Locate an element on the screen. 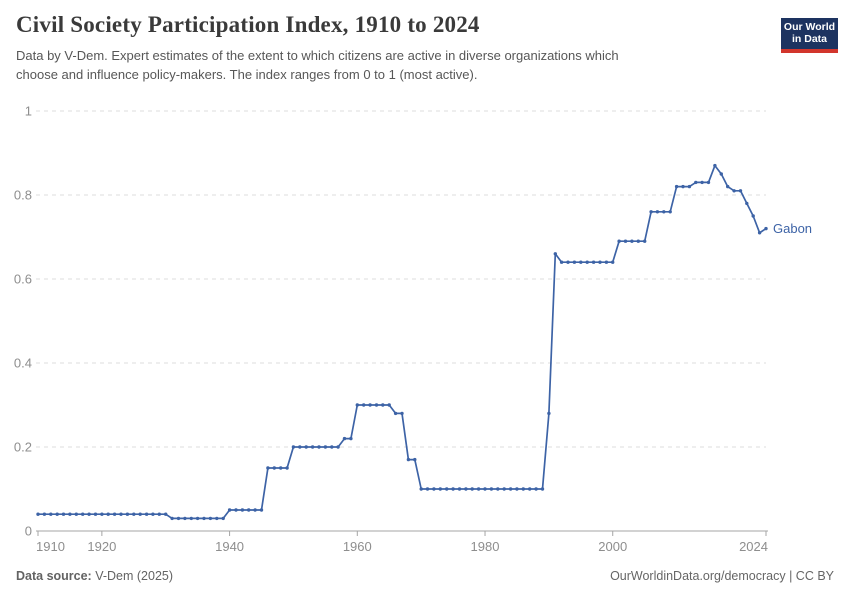 This screenshot has height=600, width=850. x-tick-label: 1910 is located at coordinates (50, 546).